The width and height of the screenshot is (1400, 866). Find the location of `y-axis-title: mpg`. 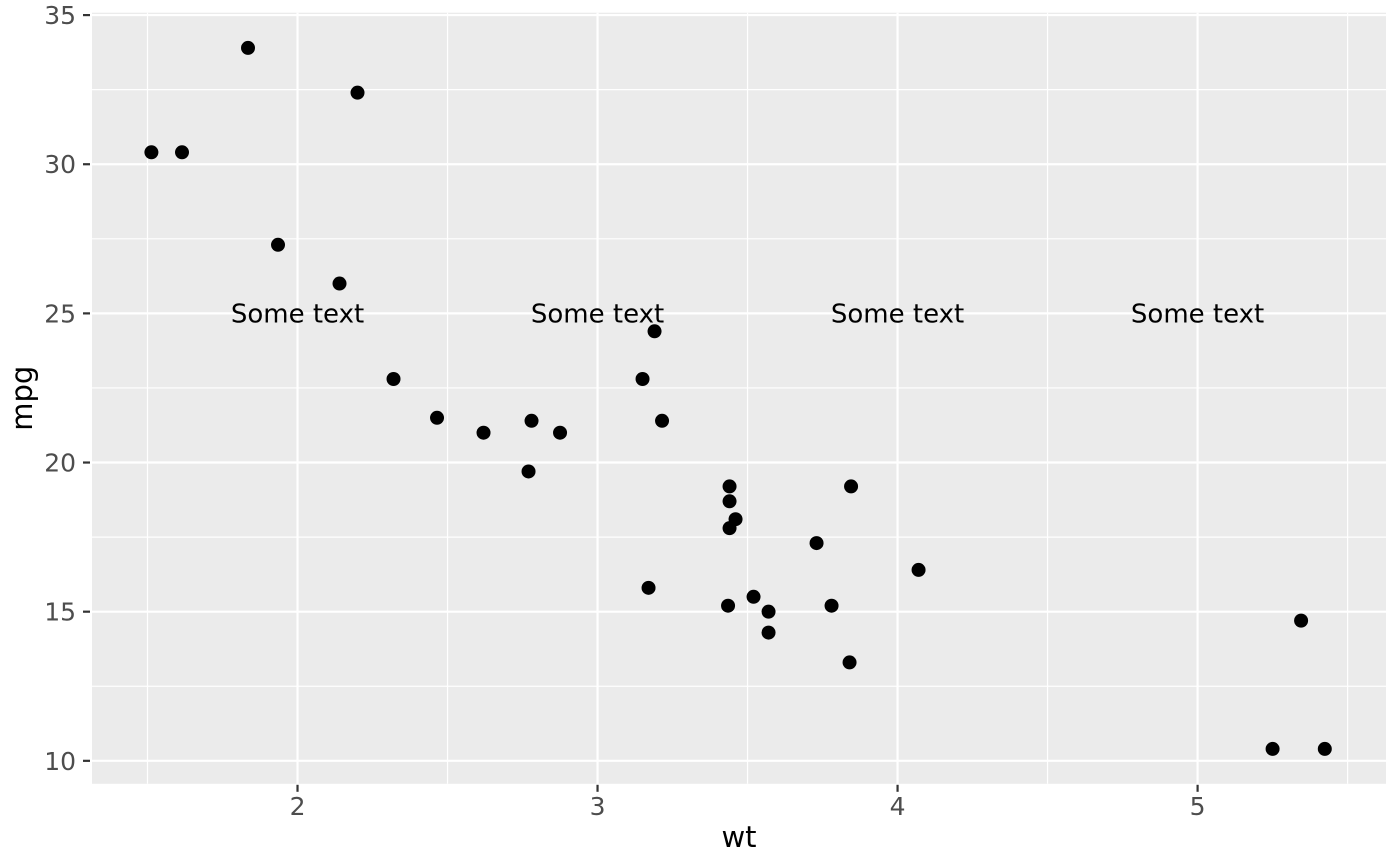

y-axis-title: mpg is located at coordinates (22, 398).